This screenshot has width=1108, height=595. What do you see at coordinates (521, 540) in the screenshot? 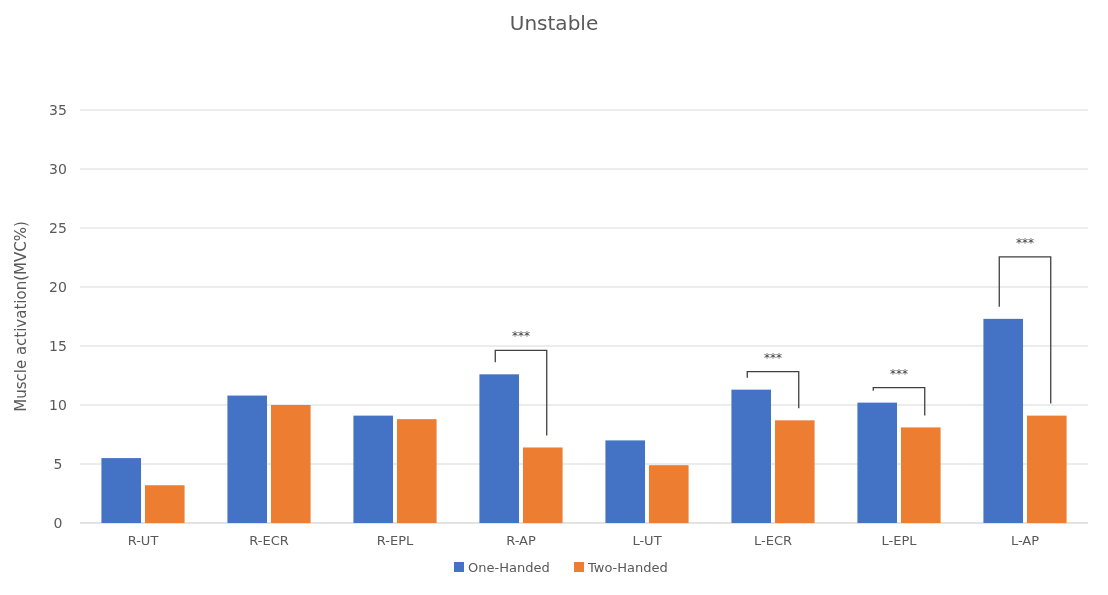
I see `x-tick-label: R-AP` at bounding box center [521, 540].